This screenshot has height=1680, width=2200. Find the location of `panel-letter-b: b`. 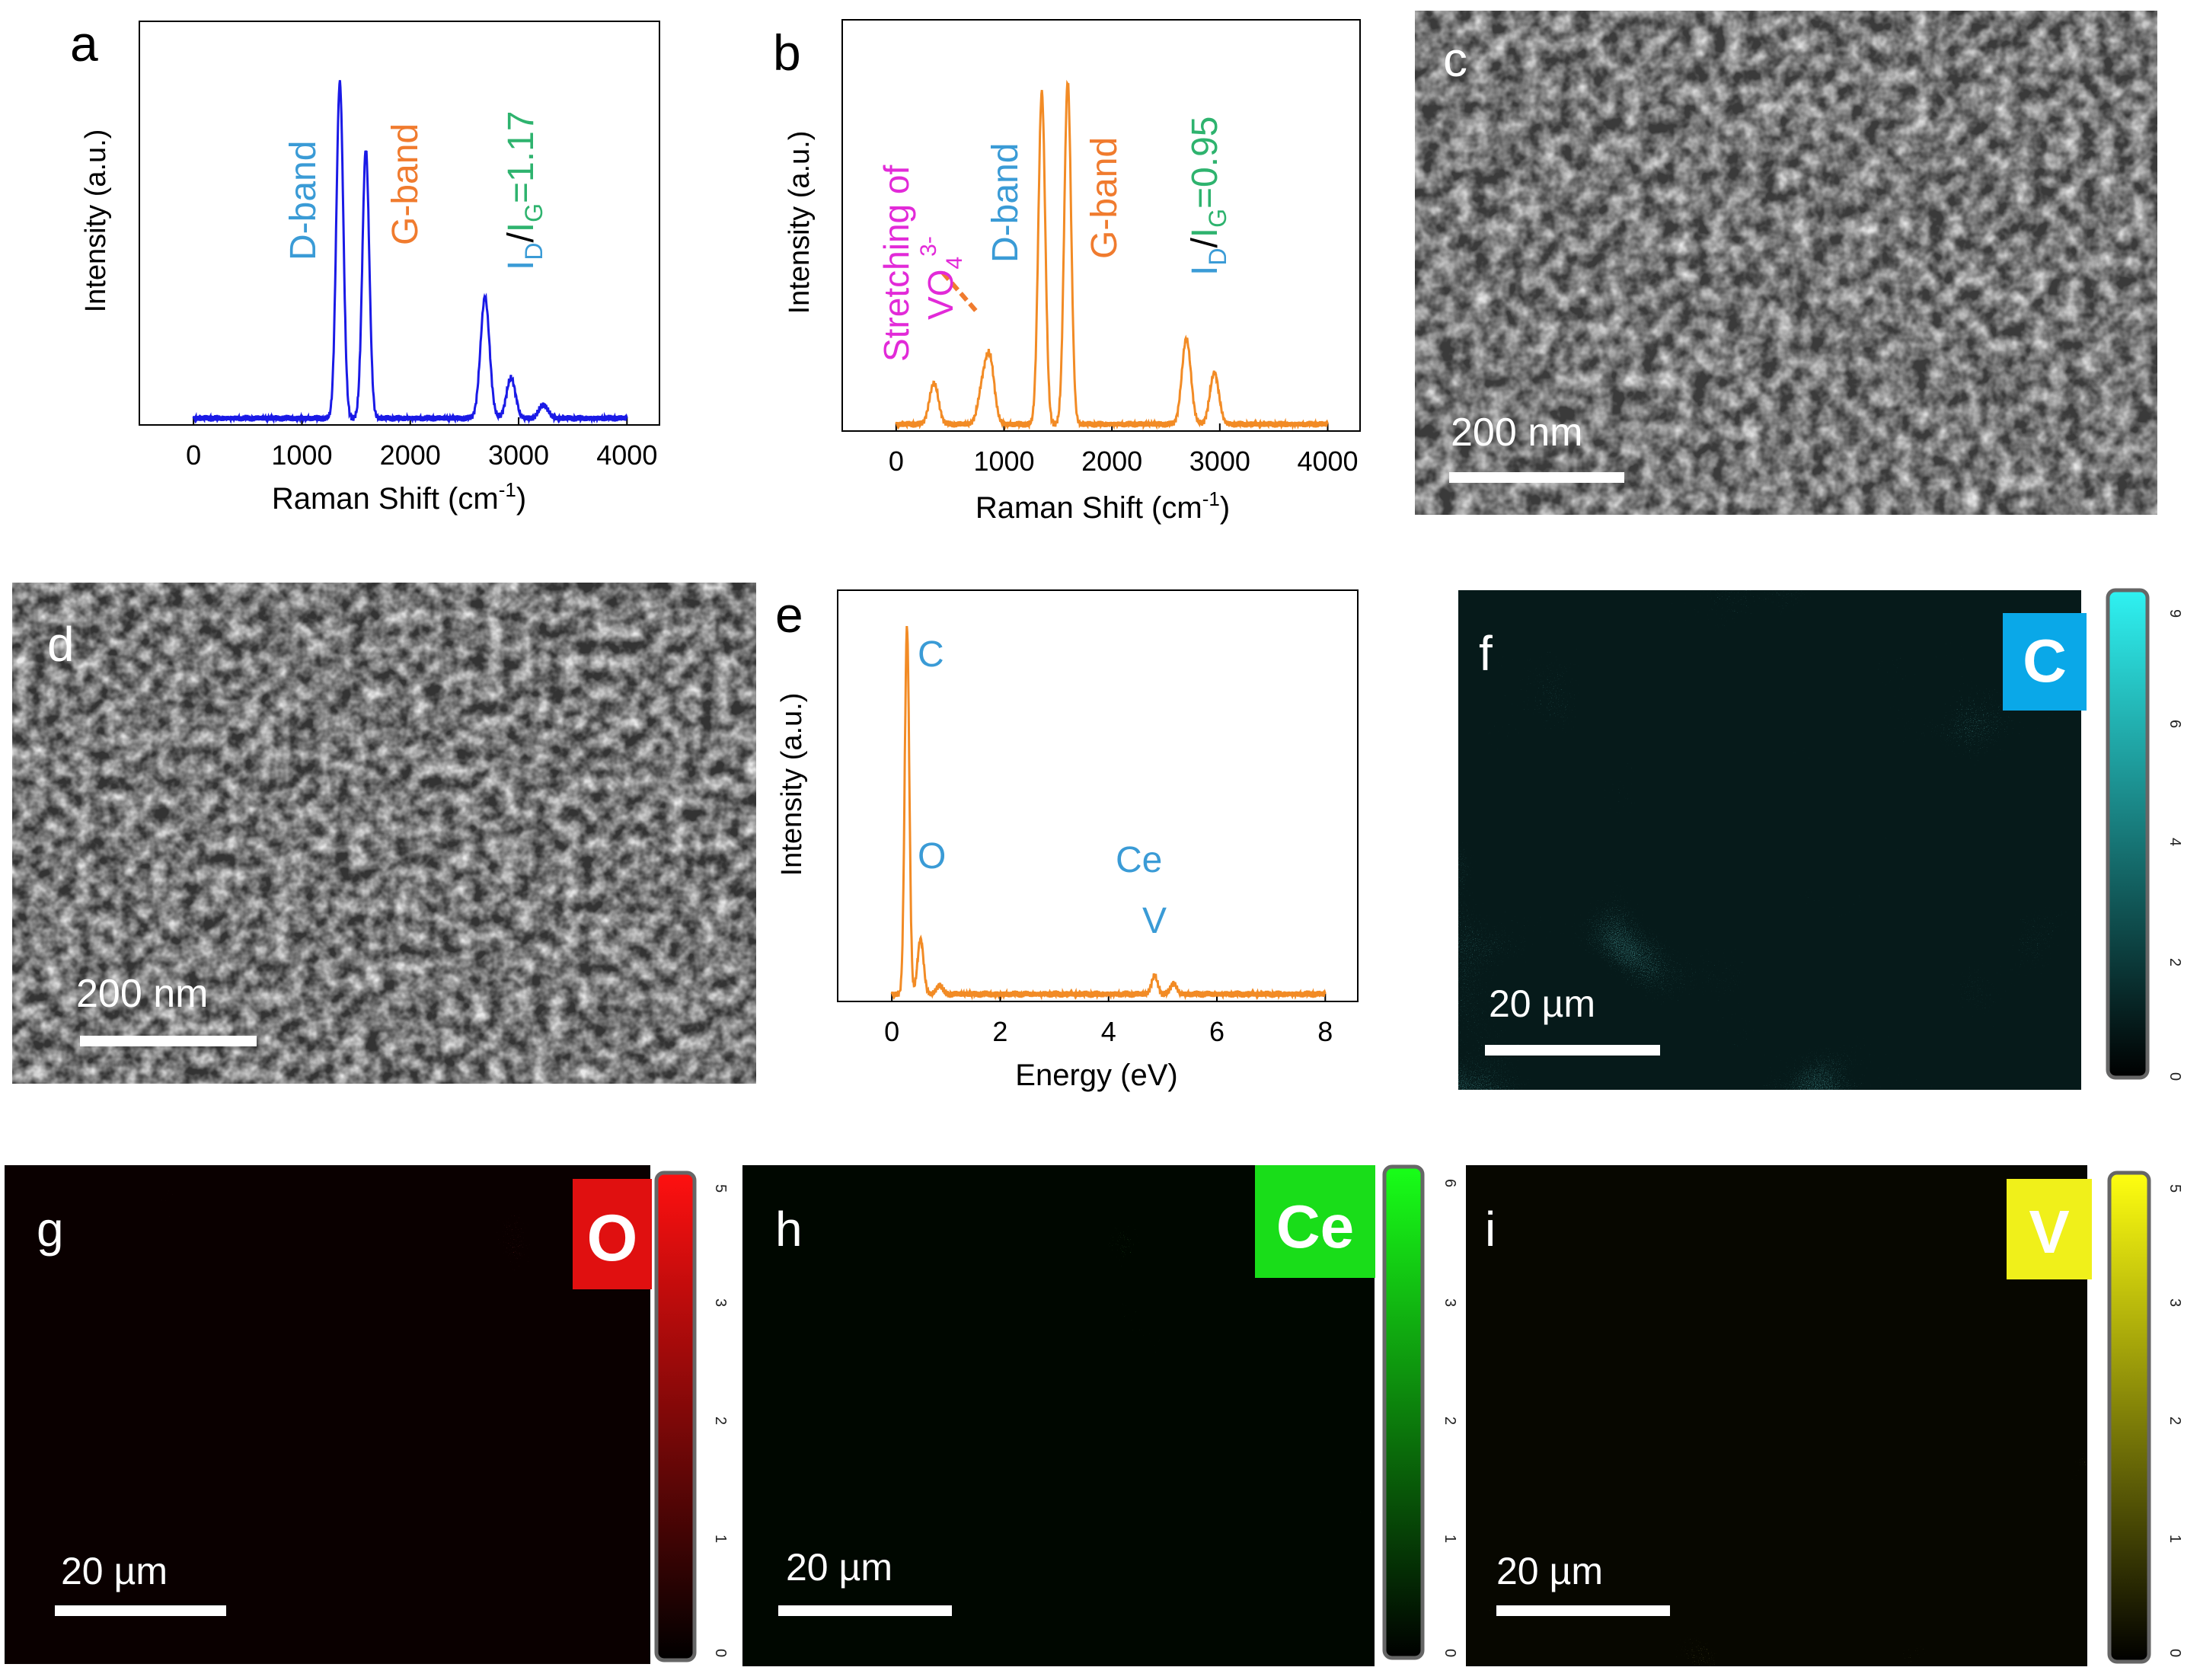

panel-letter-b: b is located at coordinates (787, 52).